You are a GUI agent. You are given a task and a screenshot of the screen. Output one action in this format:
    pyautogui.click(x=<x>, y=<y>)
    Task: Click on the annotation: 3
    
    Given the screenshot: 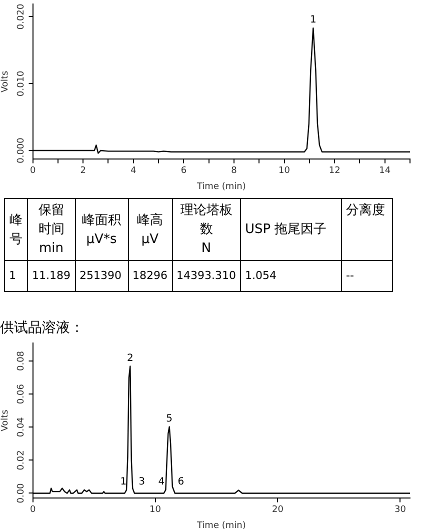 What is the action you would take?
    pyautogui.click(x=141, y=482)
    